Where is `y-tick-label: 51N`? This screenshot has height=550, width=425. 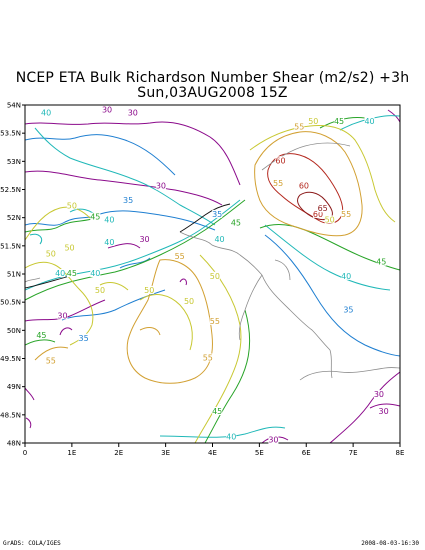
y-tick-label: 51N is located at coordinates (14, 275).